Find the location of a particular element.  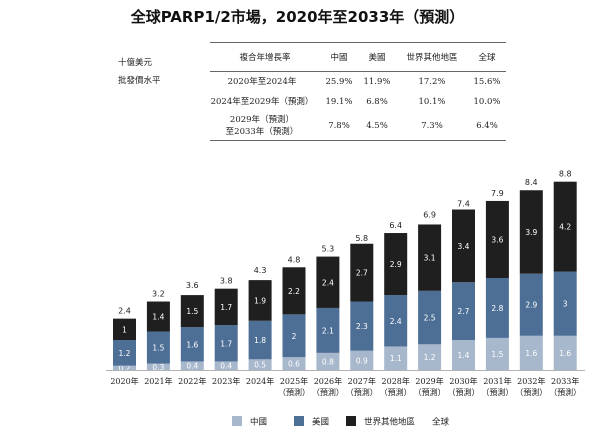

bar-value-label: 3.6 is located at coordinates (497, 239).